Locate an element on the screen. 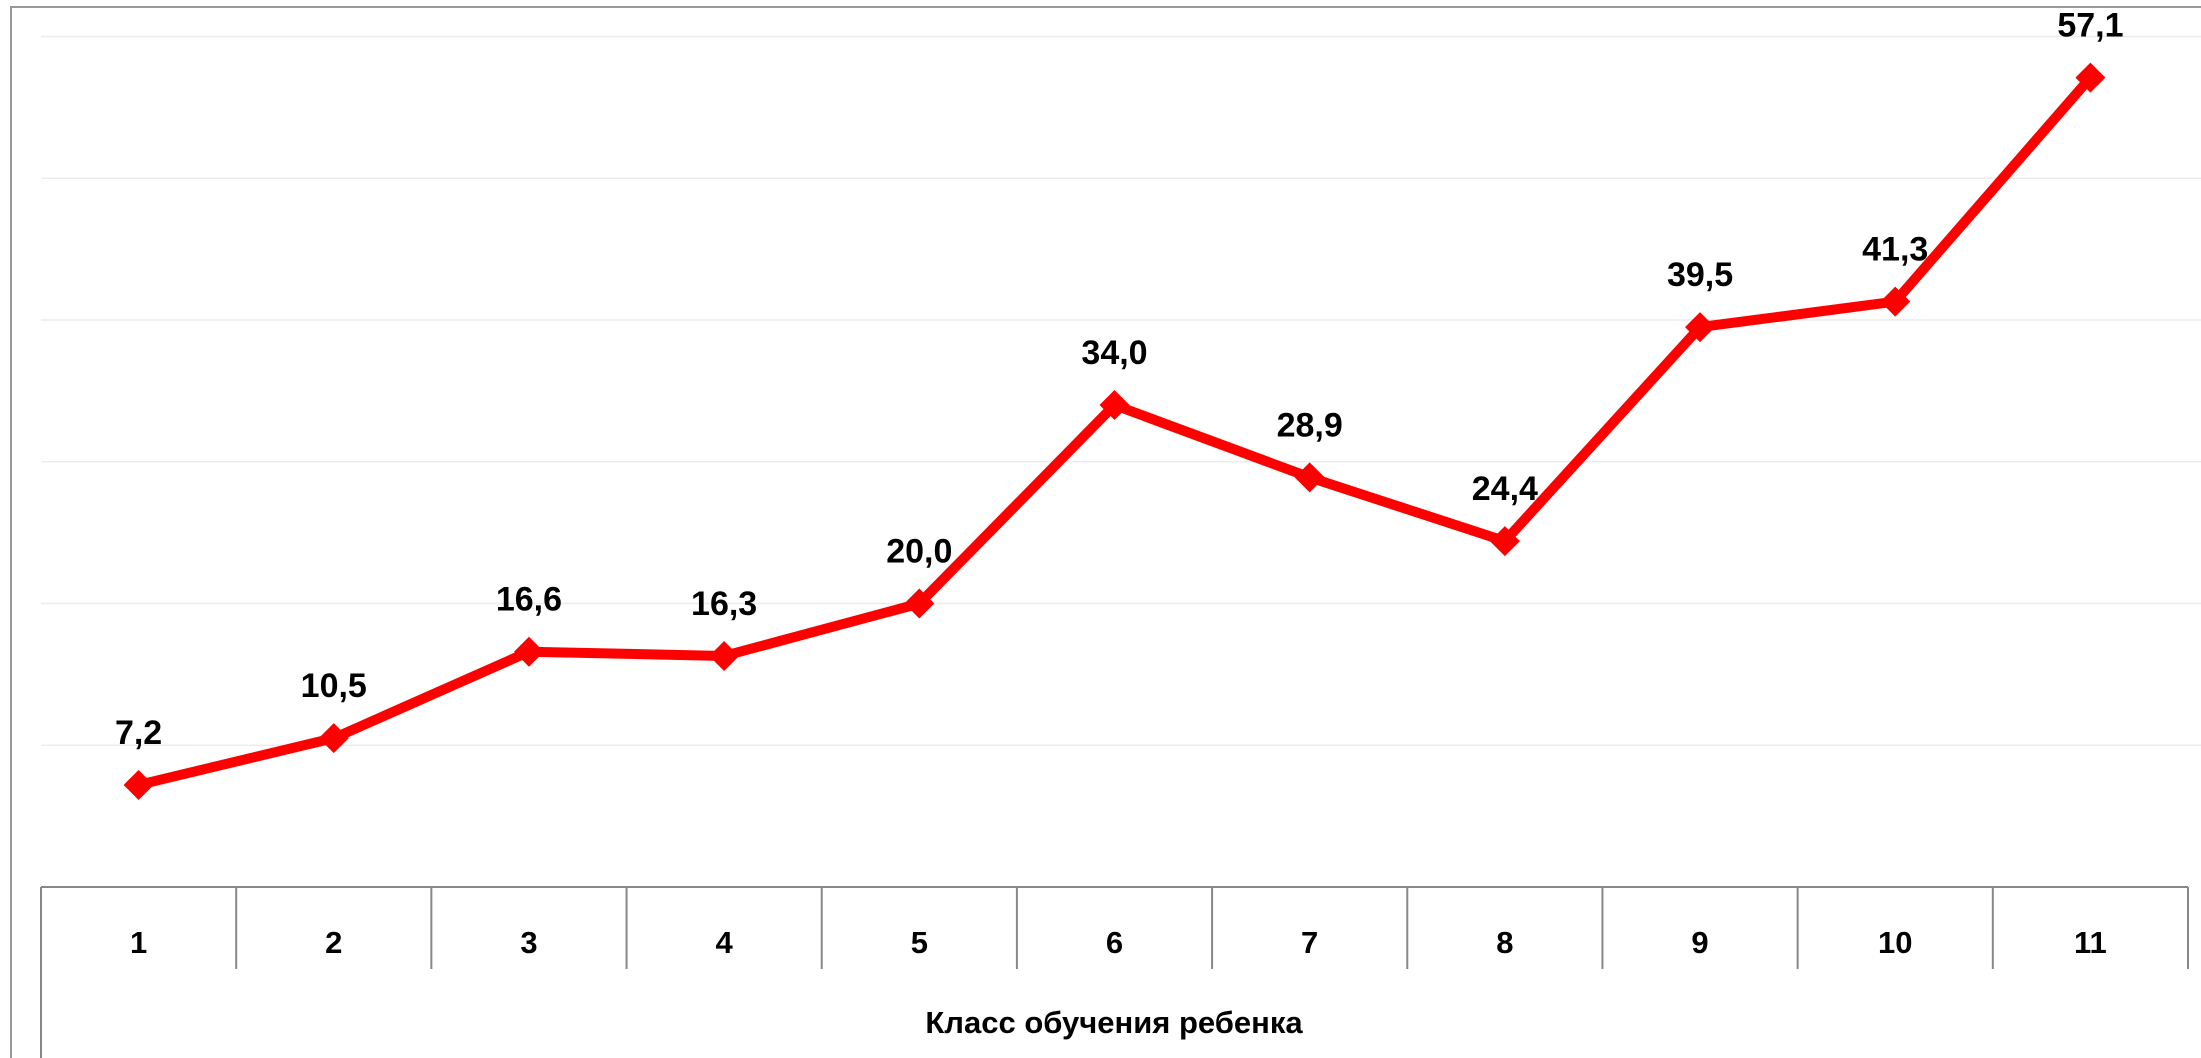 The image size is (2201, 1058). x-tick-label: 6 is located at coordinates (1114, 942).